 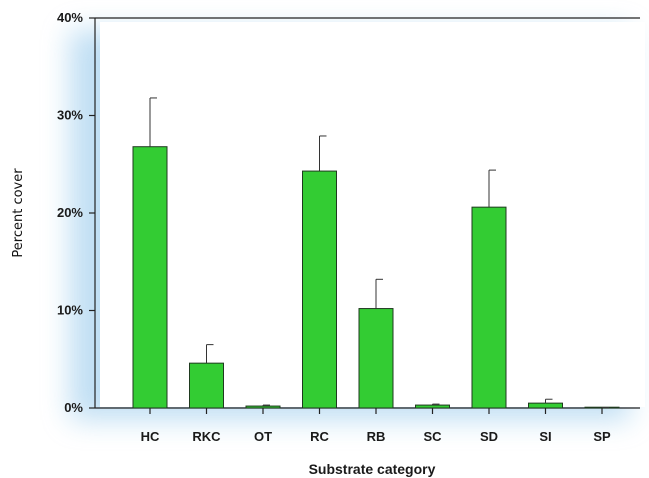 What do you see at coordinates (432, 406) in the screenshot?
I see `bar-sc` at bounding box center [432, 406].